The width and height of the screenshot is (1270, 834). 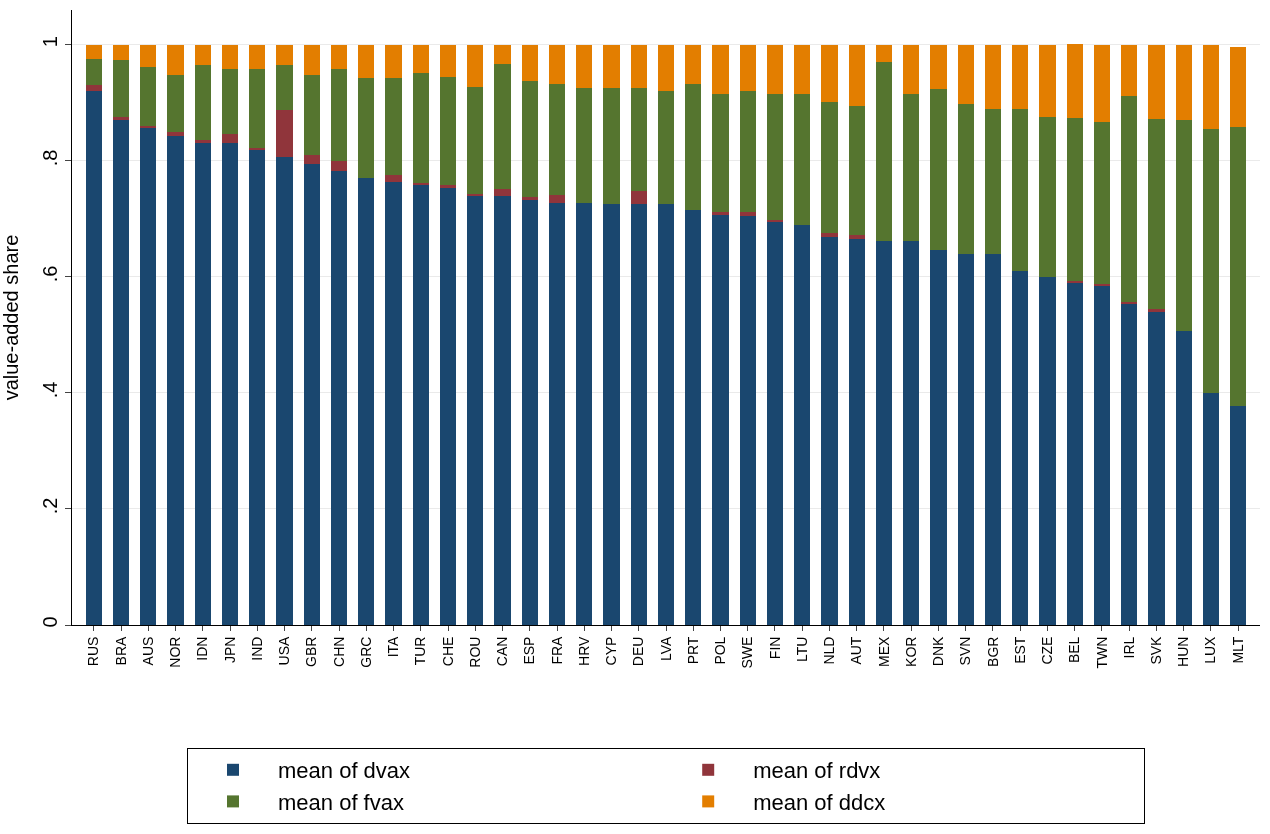 What do you see at coordinates (665, 648) in the screenshot?
I see `x-tick-label: LVA` at bounding box center [665, 648].